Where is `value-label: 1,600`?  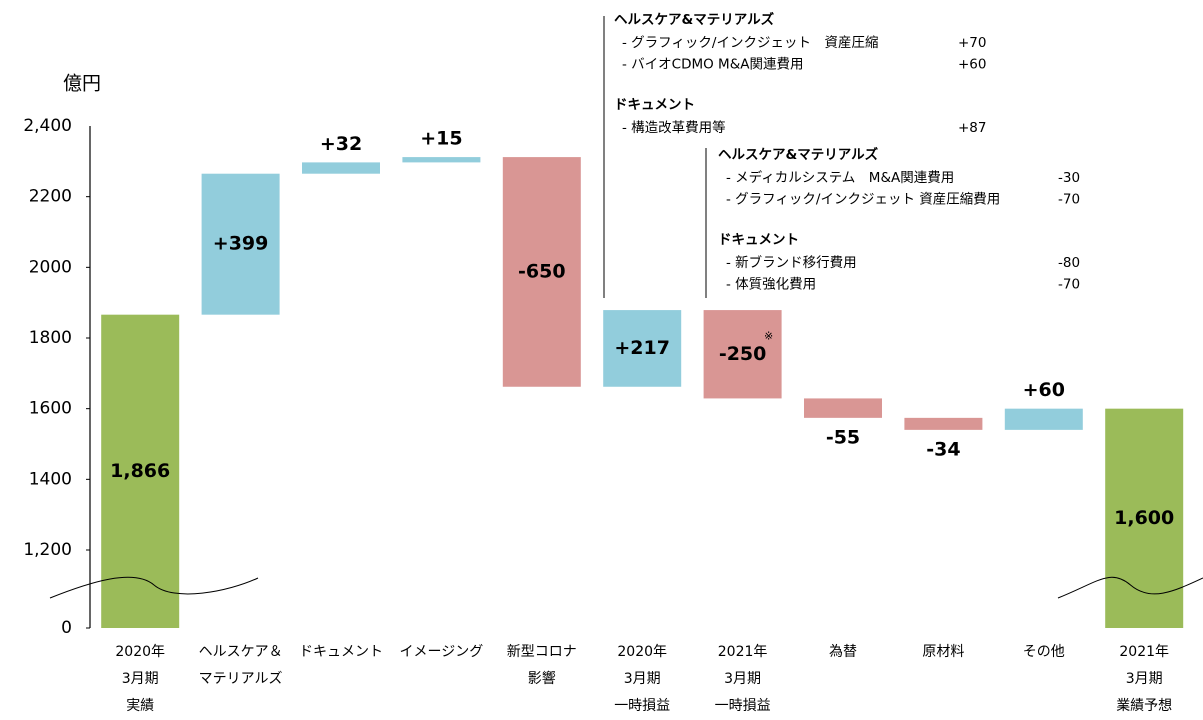 value-label: 1,600 is located at coordinates (1144, 518).